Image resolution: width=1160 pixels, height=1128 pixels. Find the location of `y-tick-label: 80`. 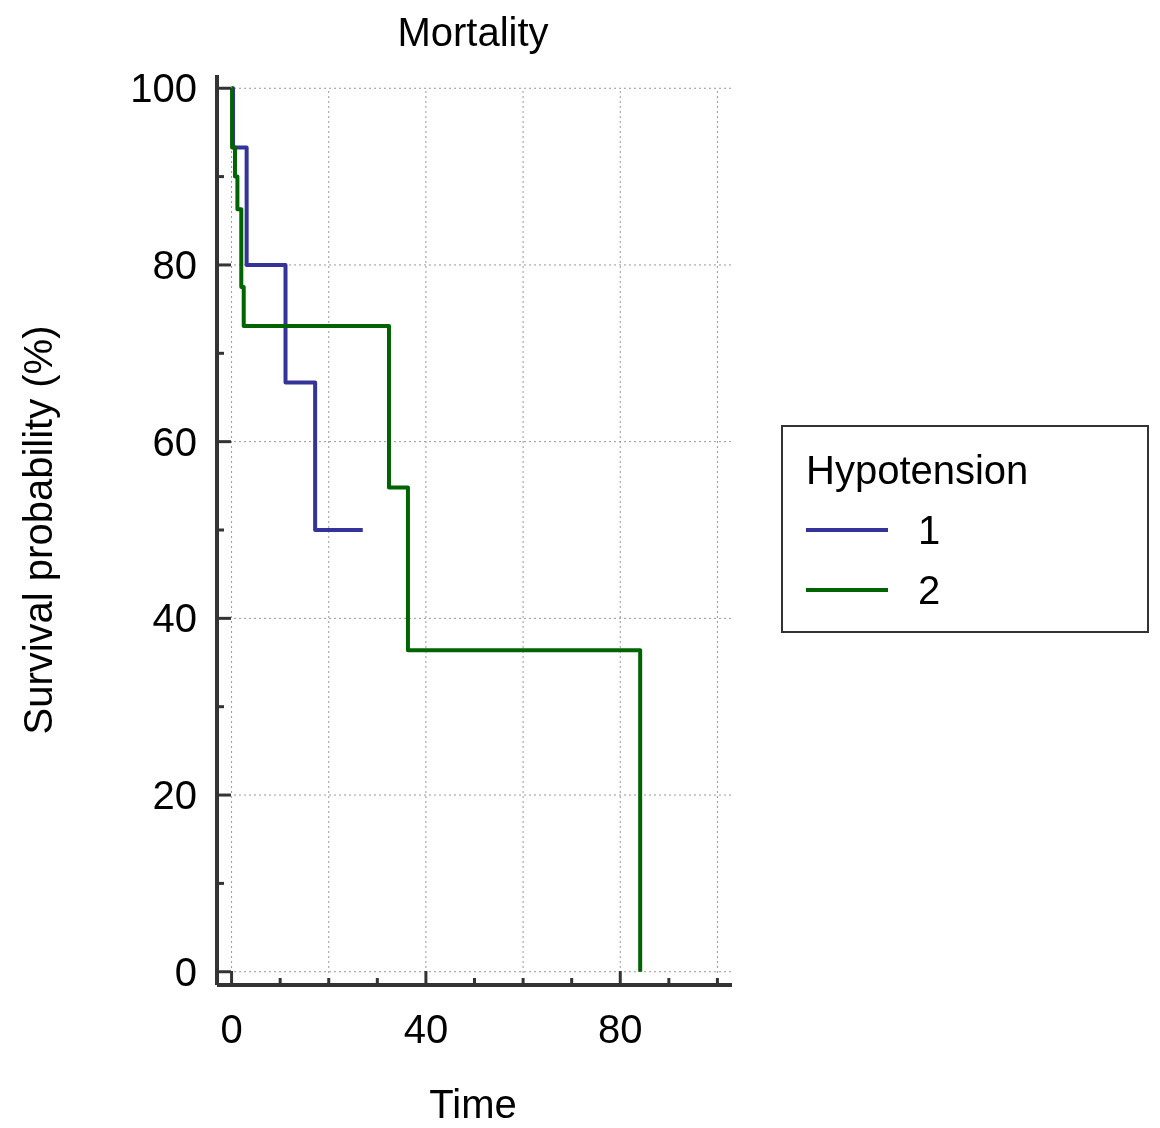

y-tick-label: 80 is located at coordinates (174, 264).